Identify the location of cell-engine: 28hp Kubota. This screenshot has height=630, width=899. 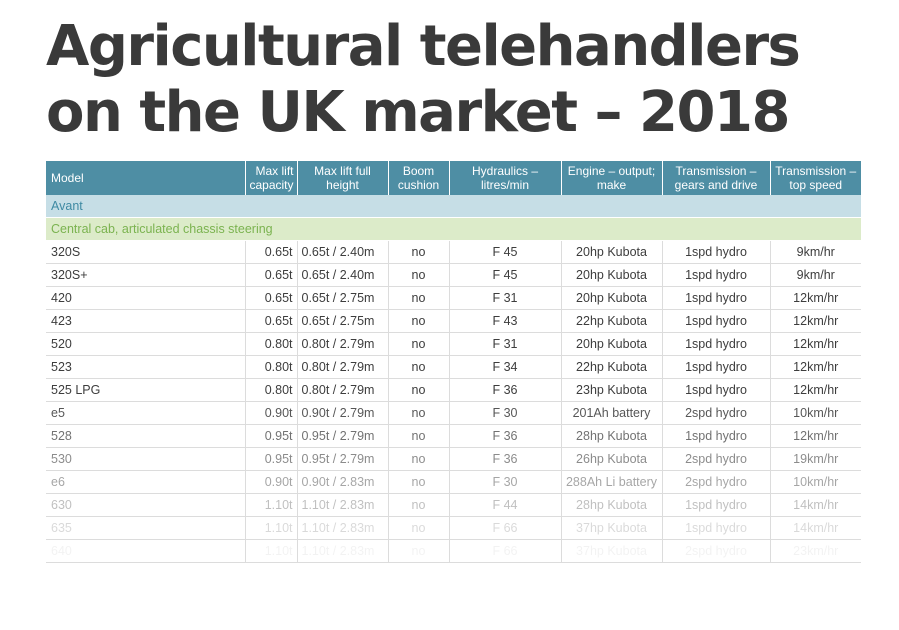
(612, 505).